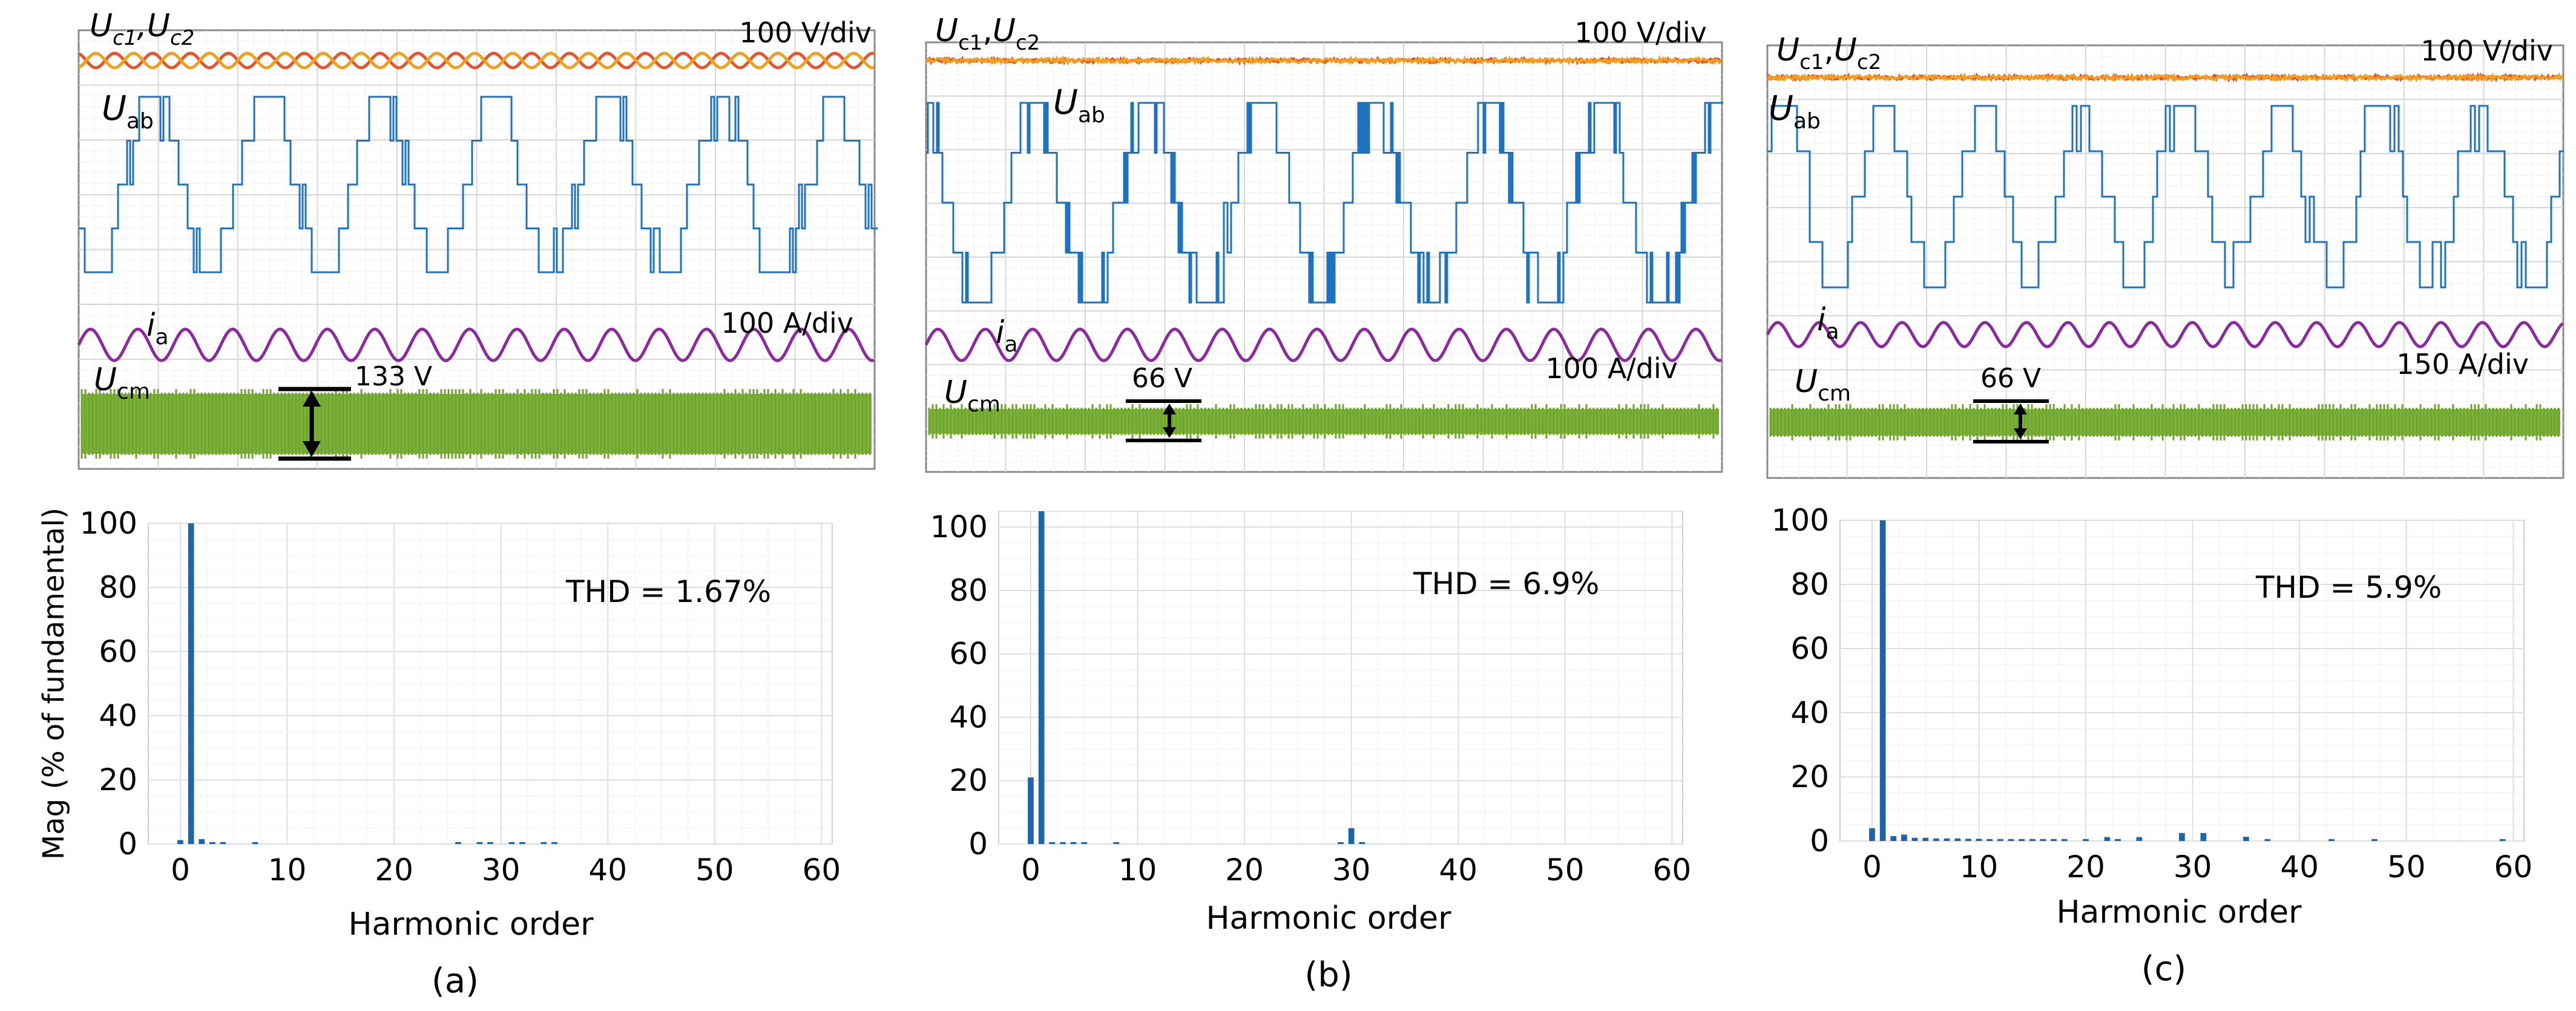 The image size is (2576, 1011). I want to click on bar-h59, so click(2502, 840).